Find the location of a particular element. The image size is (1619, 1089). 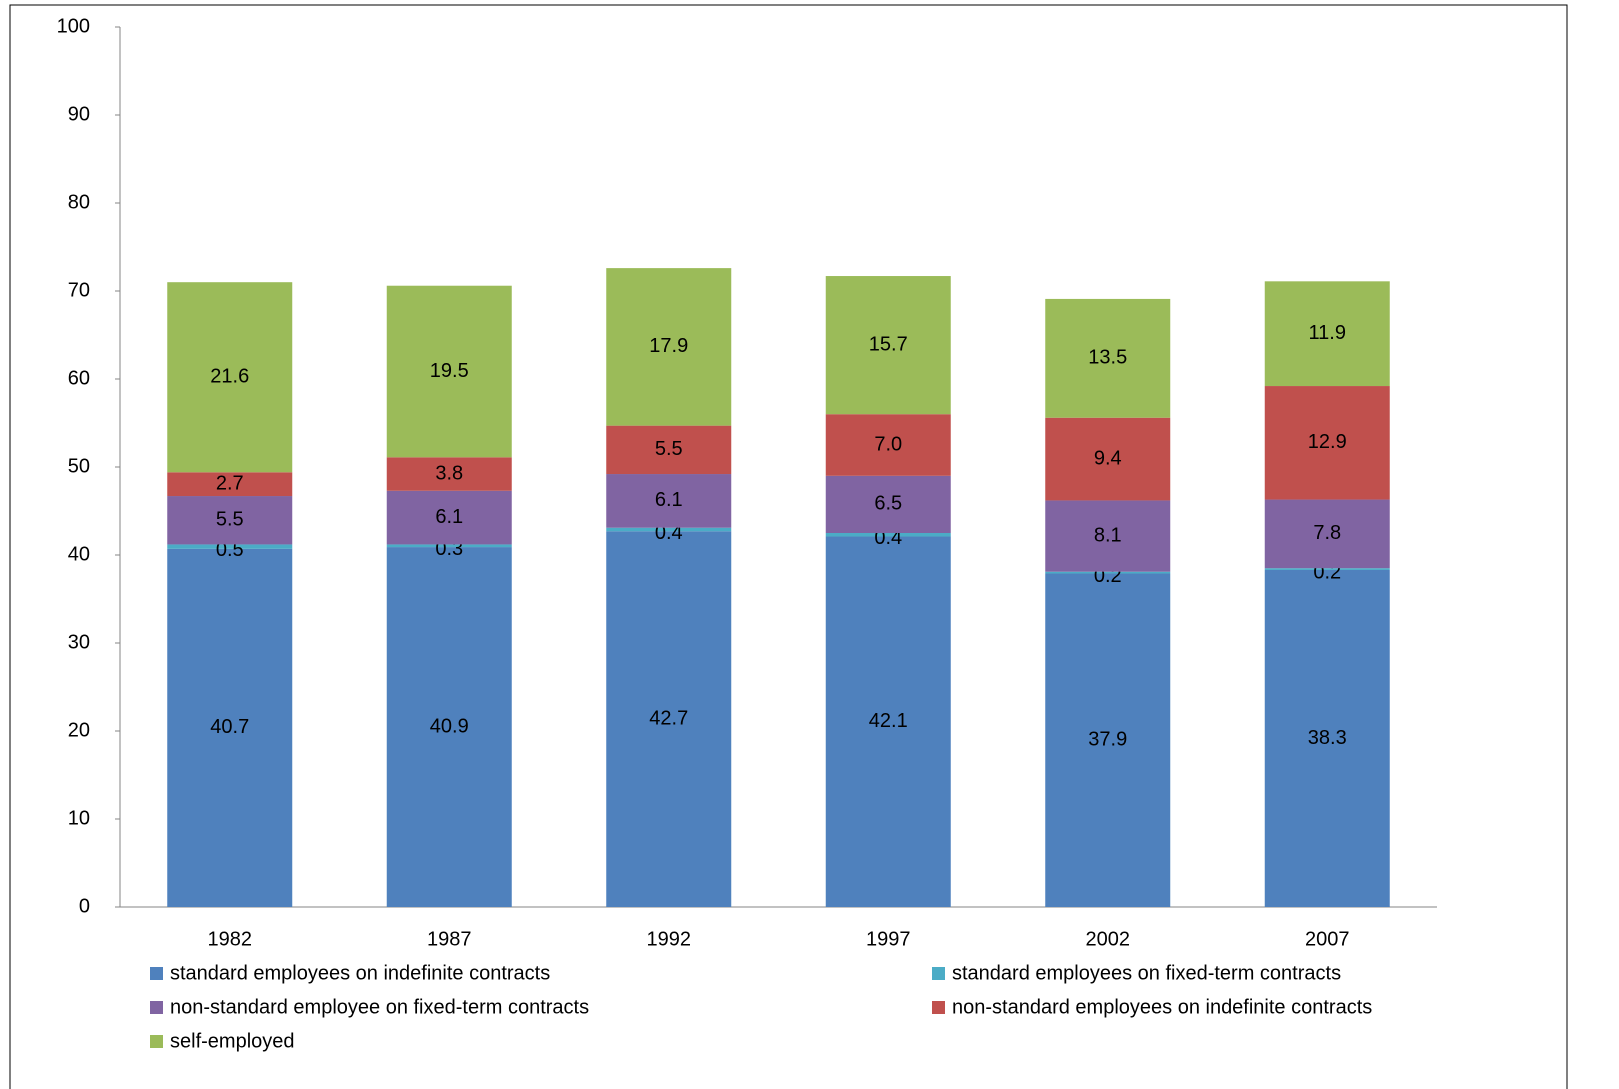

y-tick-label: 20 is located at coordinates (79, 730).